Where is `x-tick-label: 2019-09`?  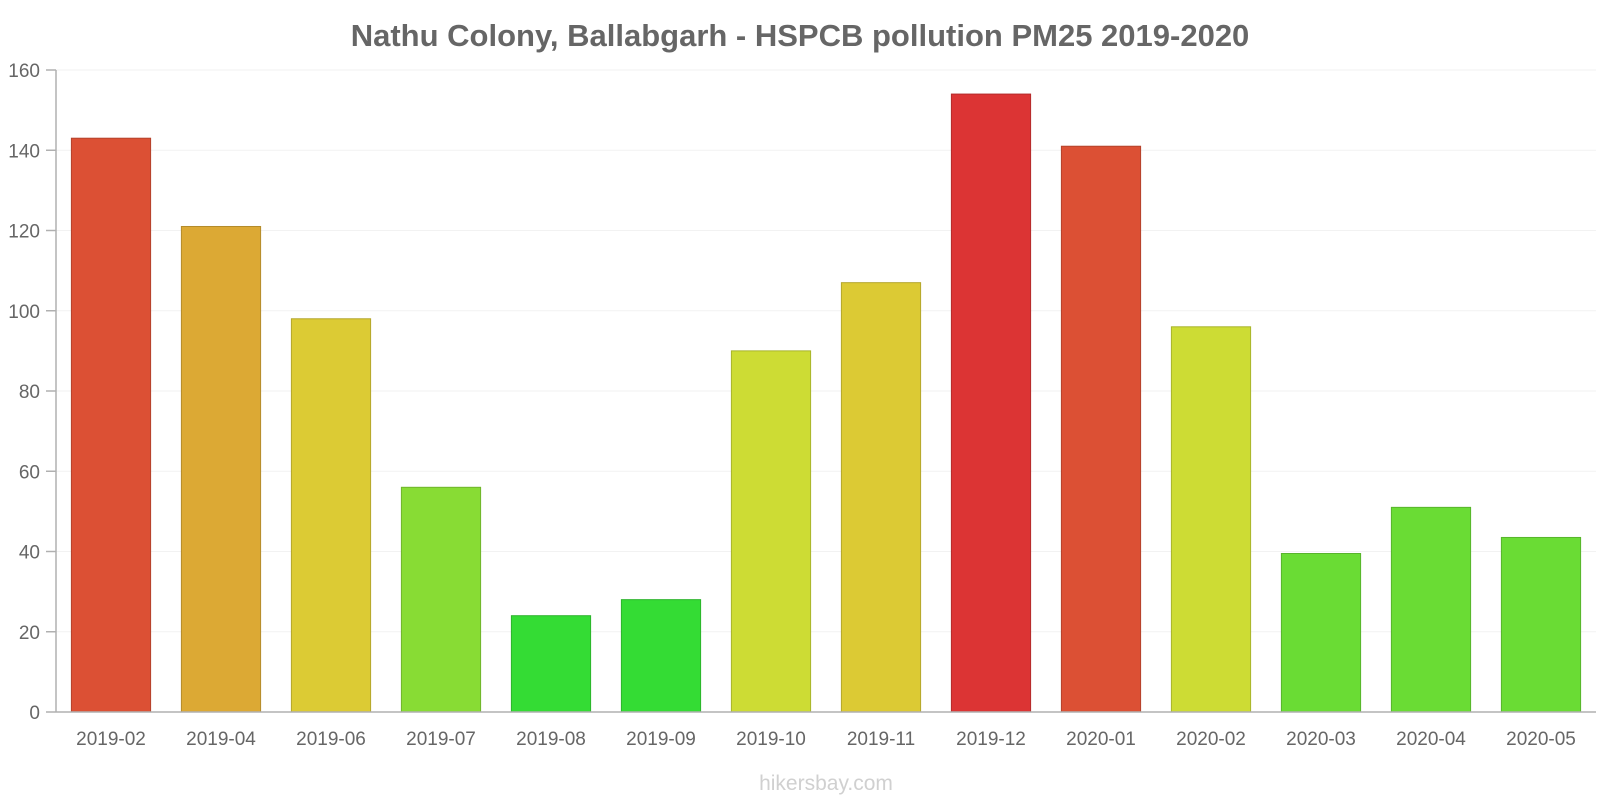 x-tick-label: 2019-09 is located at coordinates (661, 739).